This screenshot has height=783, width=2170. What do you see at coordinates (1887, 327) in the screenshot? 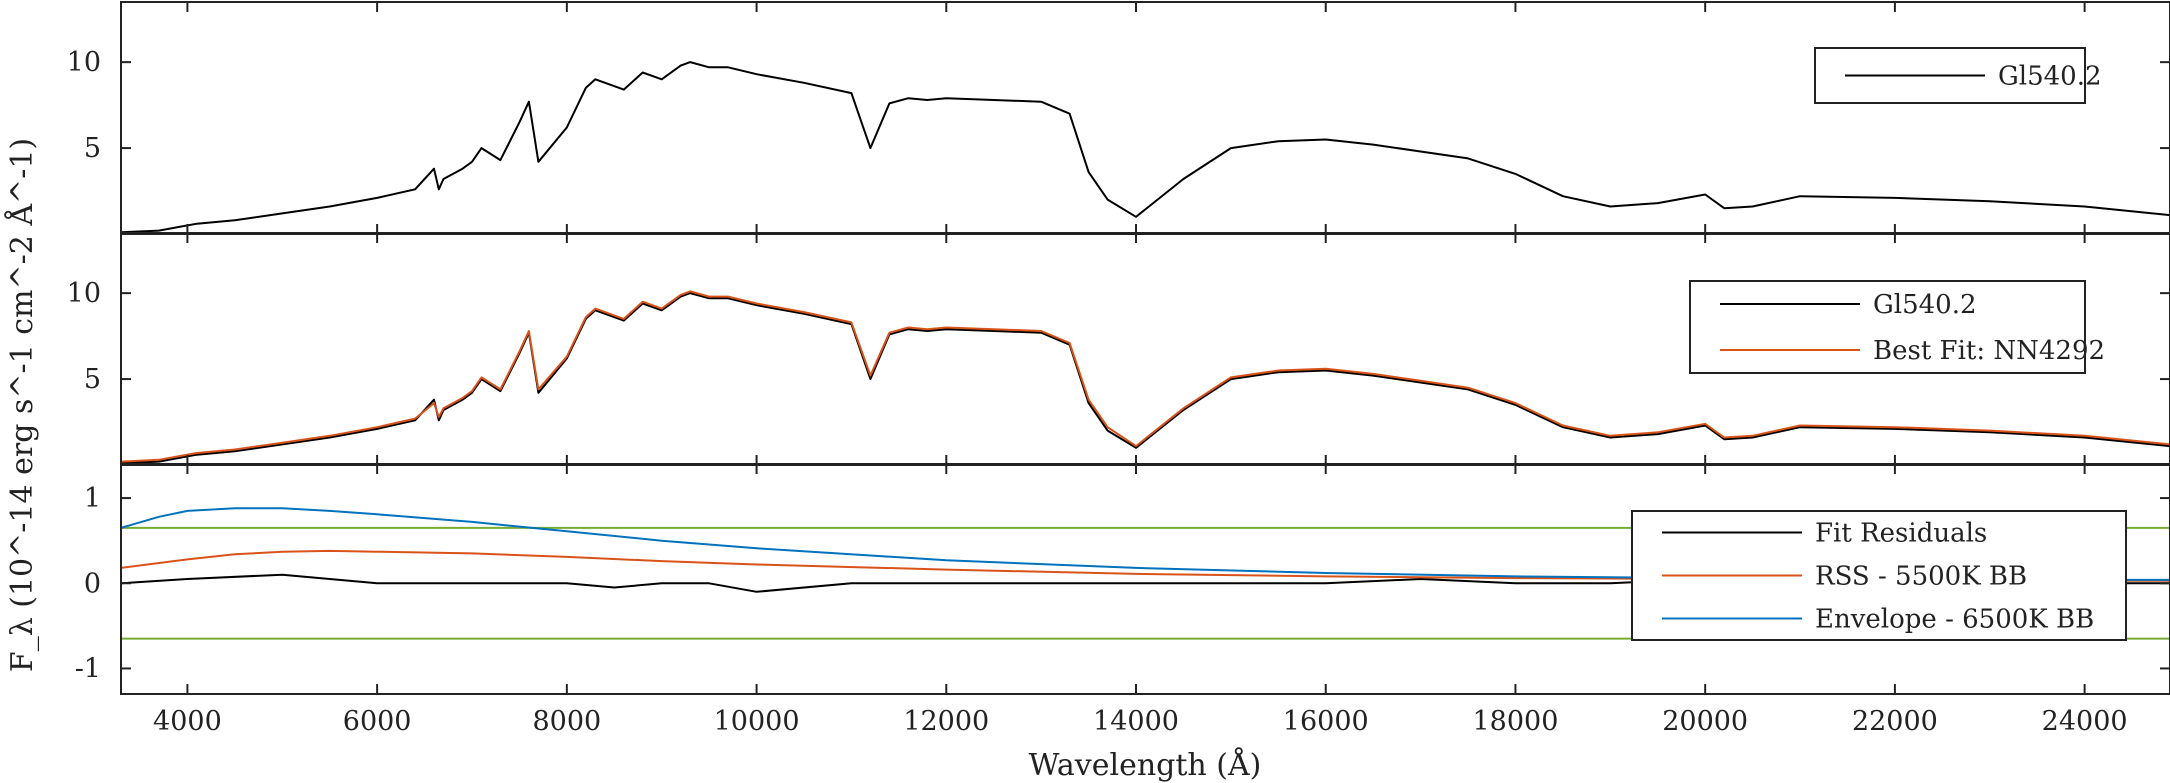
I see `legend-box` at bounding box center [1887, 327].